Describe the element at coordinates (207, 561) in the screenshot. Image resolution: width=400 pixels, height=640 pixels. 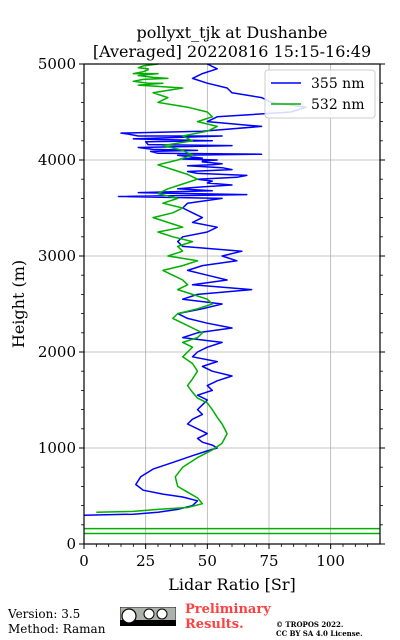
I see `x-tick-label: 50` at that location.